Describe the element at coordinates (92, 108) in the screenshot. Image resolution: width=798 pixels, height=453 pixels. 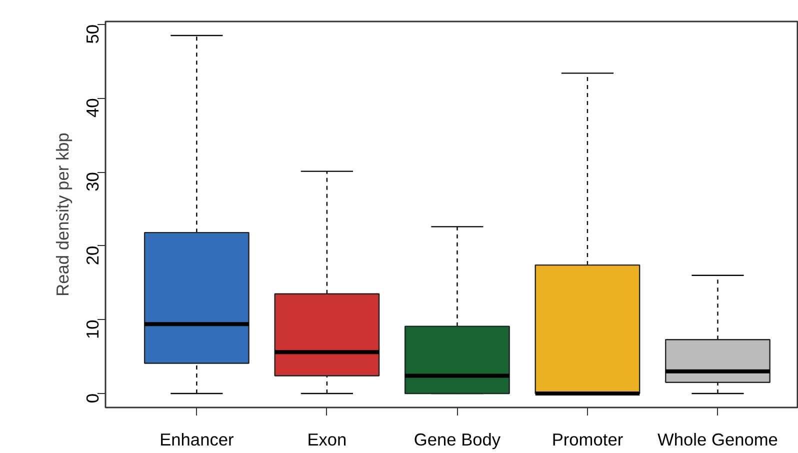
I see `y-tick-label: 40` at that location.